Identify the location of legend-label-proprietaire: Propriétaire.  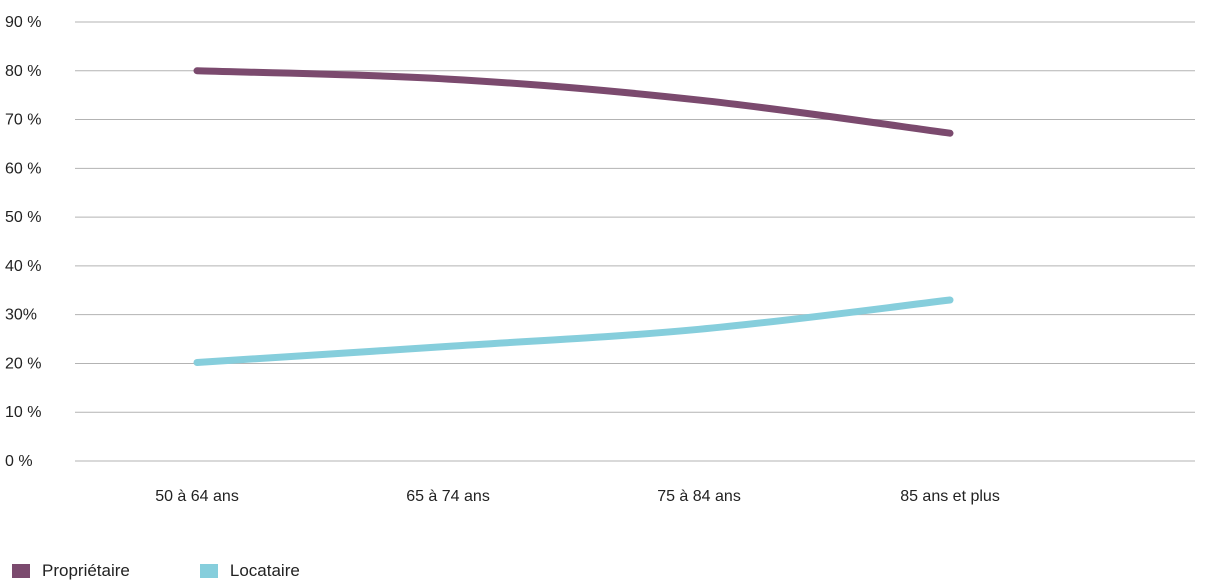
(86, 571).